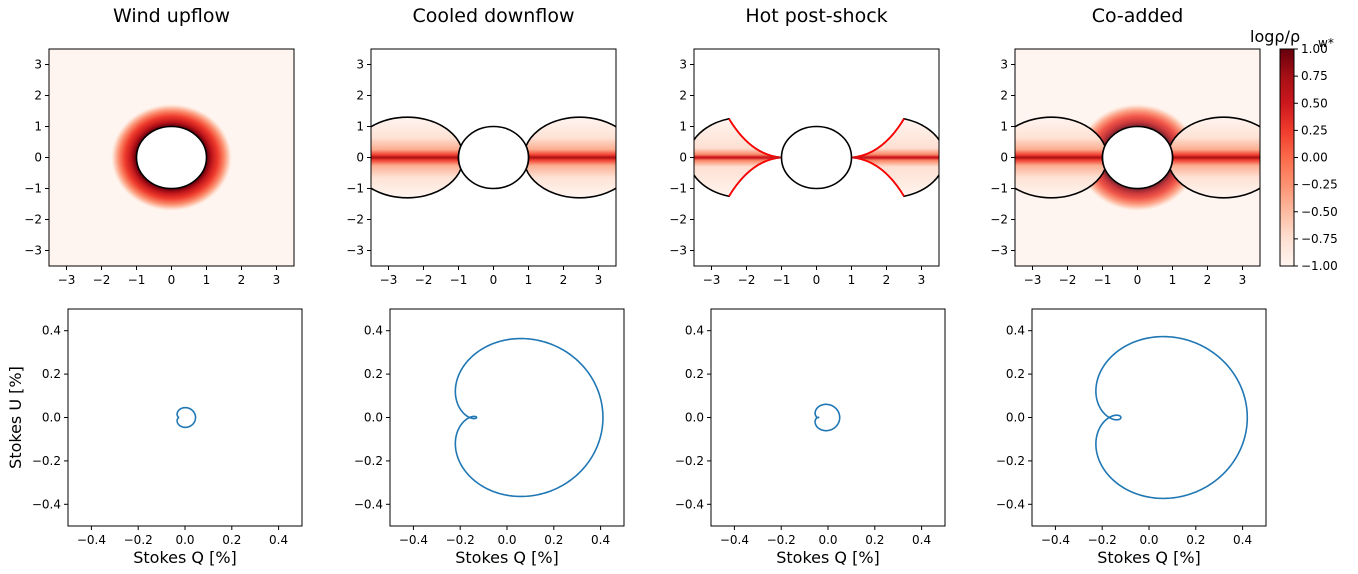 The image size is (1358, 574). I want to click on colorbar-tick-label: −0.75, so click(1319, 239).